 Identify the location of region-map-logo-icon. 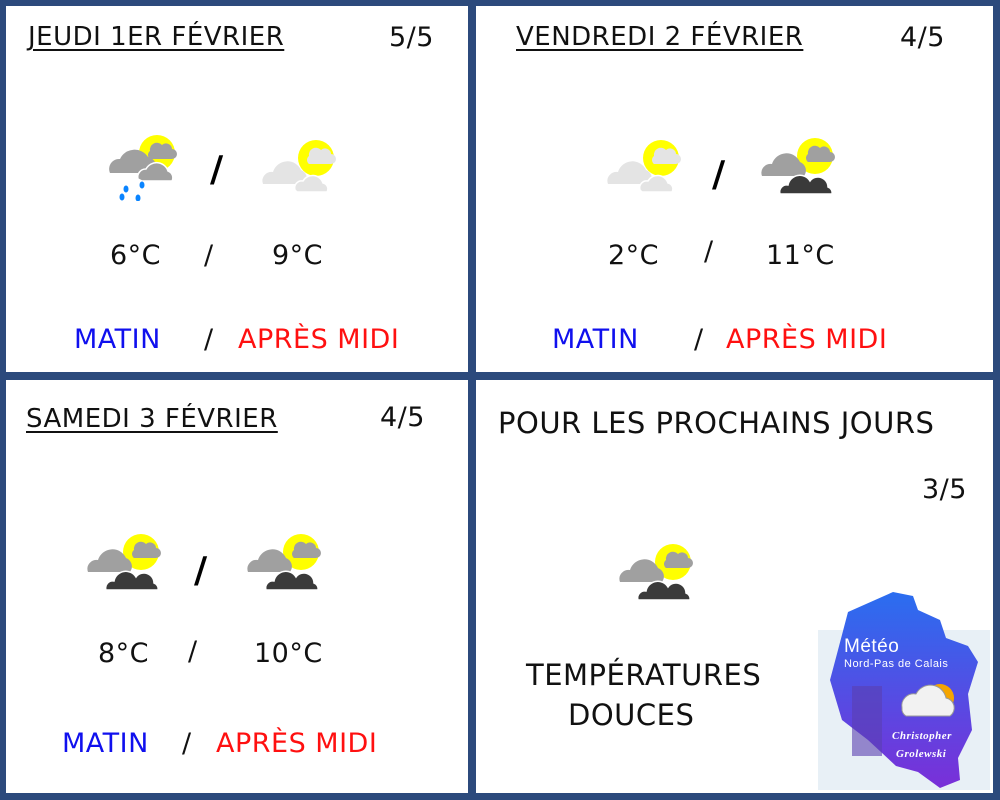
(904, 691).